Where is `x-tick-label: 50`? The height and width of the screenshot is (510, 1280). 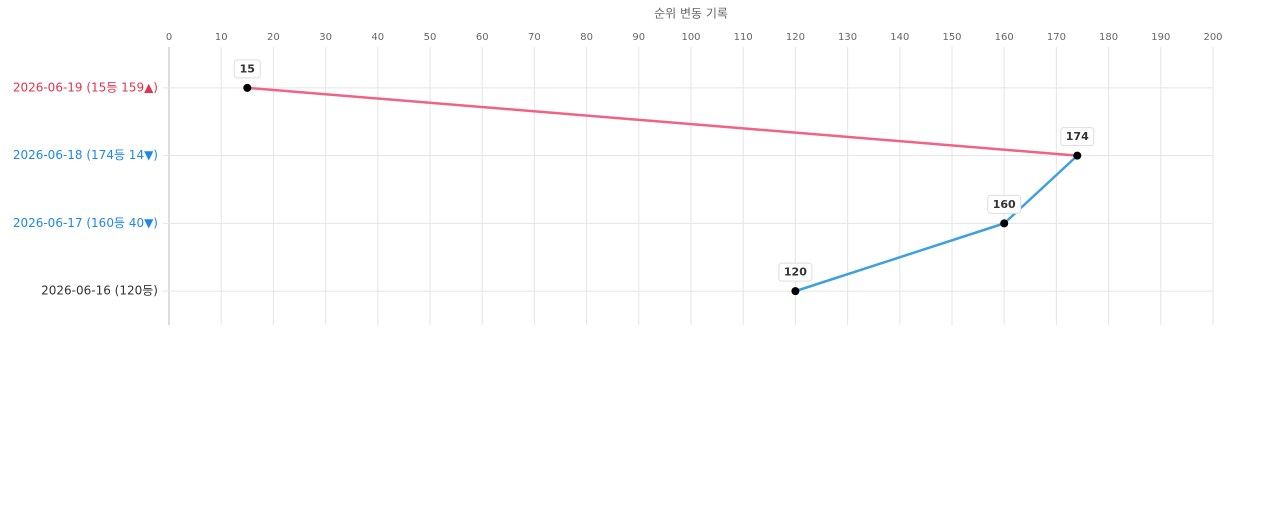
x-tick-label: 50 is located at coordinates (430, 37).